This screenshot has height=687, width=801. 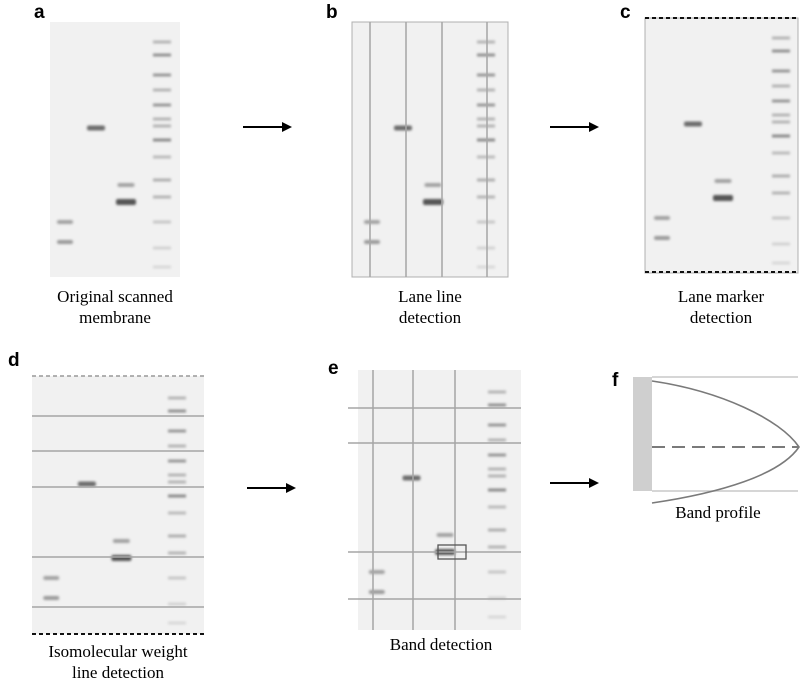 What do you see at coordinates (625, 12) in the screenshot?
I see `panel-c-letter: c` at bounding box center [625, 12].